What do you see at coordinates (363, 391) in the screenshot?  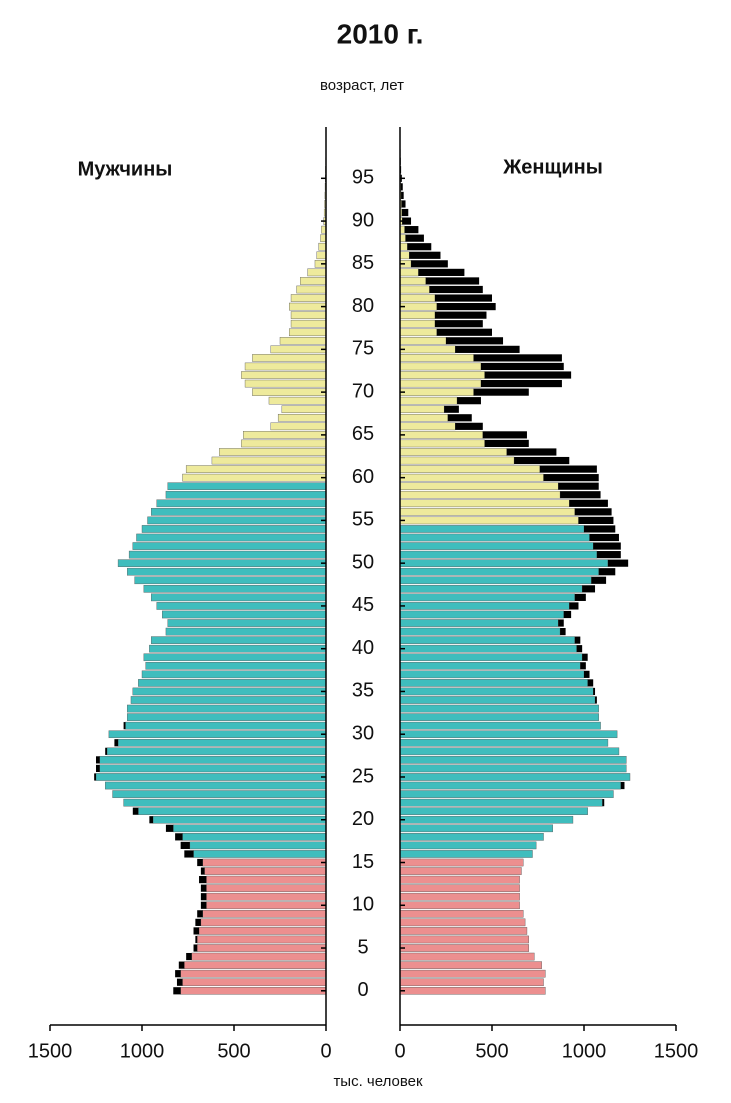 I see `y-tick-label: 70` at bounding box center [363, 391].